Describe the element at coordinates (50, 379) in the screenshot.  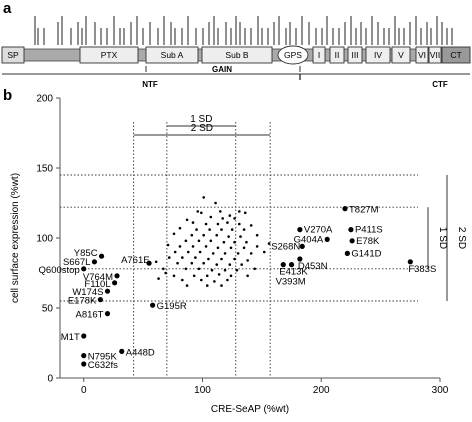
I see `y-tick-label: 0` at that location.